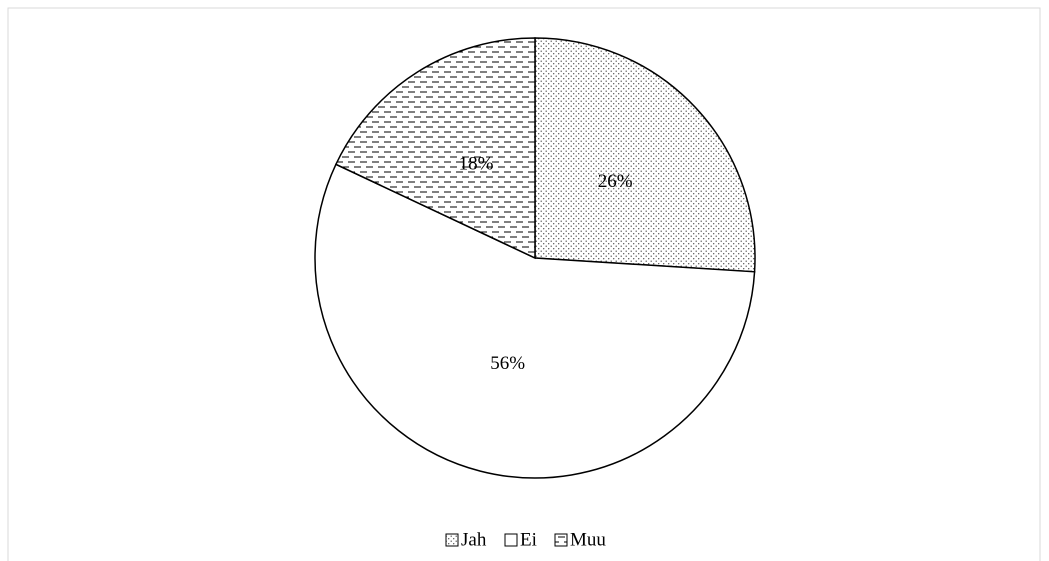 The width and height of the screenshot is (1049, 561). What do you see at coordinates (528, 539) in the screenshot?
I see `legend-label: Ei` at bounding box center [528, 539].